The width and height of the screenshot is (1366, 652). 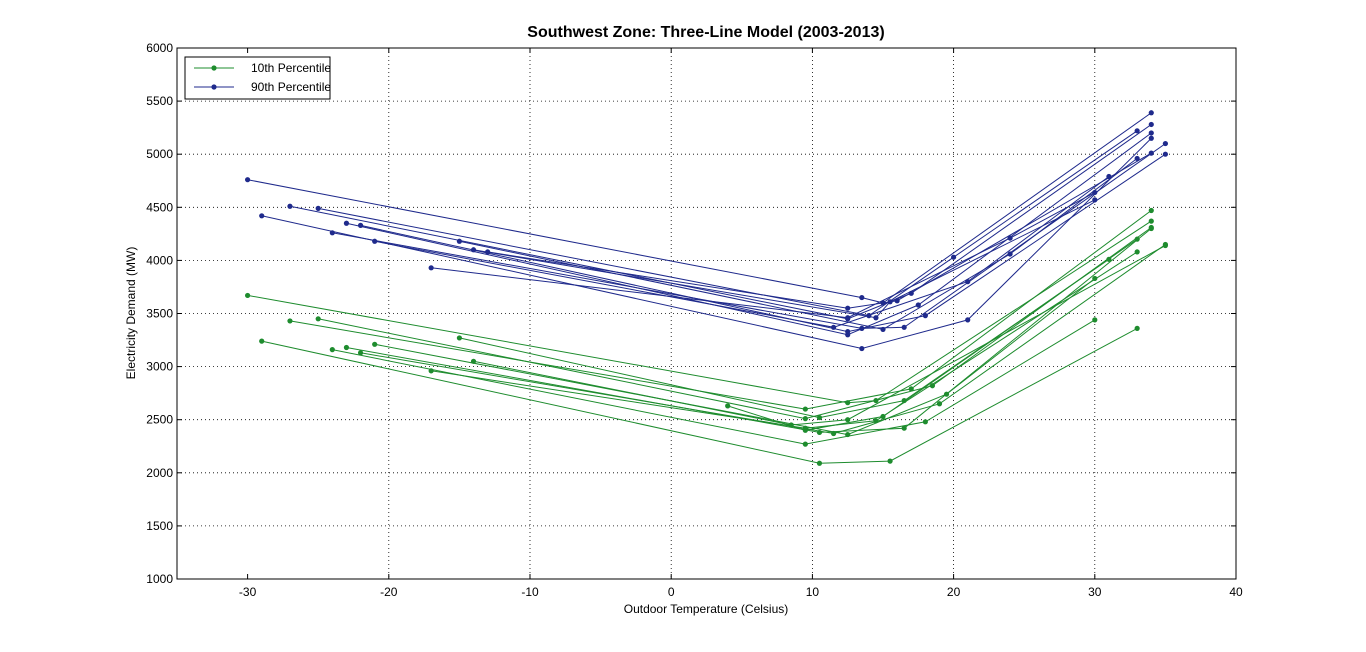 I want to click on y-tick-label: 1500, so click(x=159, y=526).